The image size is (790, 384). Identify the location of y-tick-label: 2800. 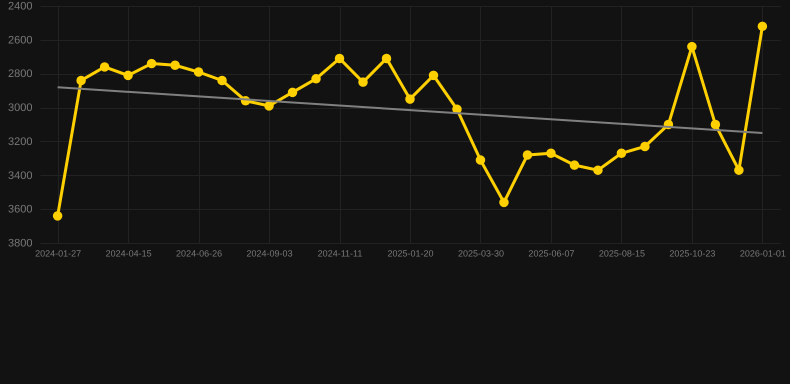
(20, 74).